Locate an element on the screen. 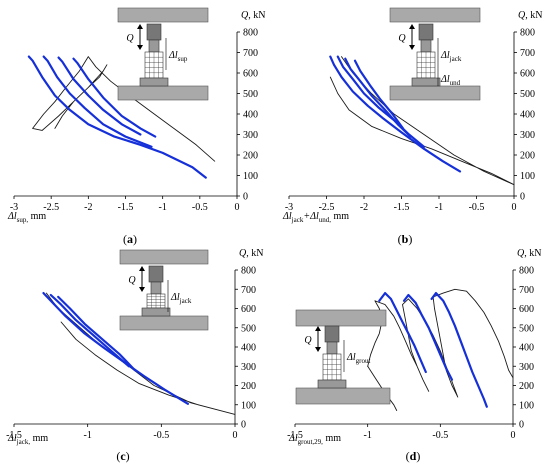  x-axis-label: Δlgrout,29,​ mm is located at coordinates (314, 439).